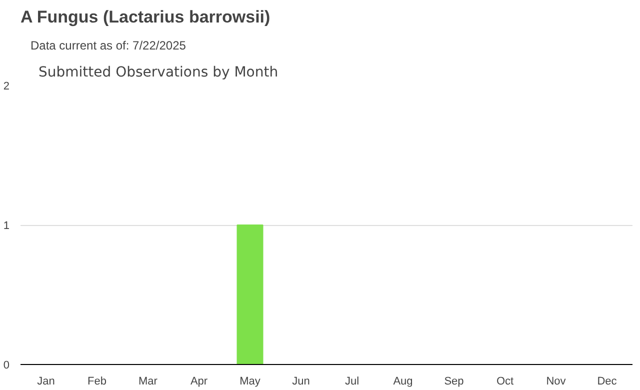  Describe the element at coordinates (6, 226) in the screenshot. I see `y-tick-label: 1` at that location.